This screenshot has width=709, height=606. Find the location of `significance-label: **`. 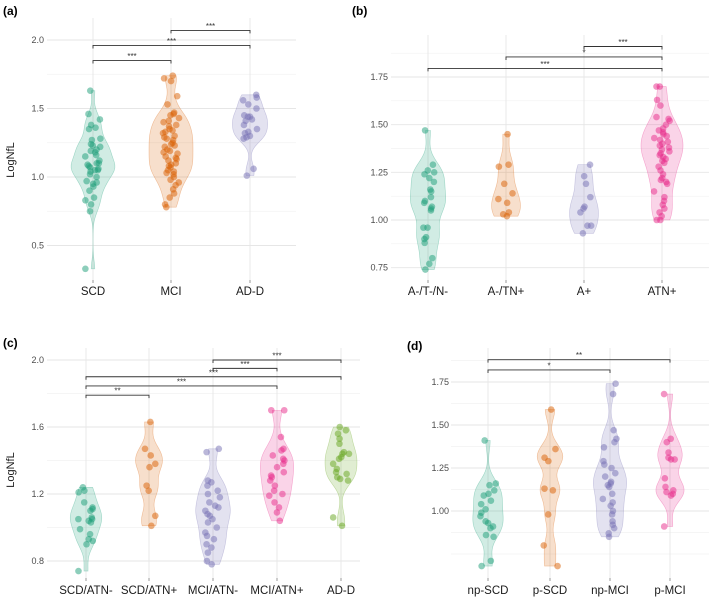

significance-label: ** is located at coordinates (117, 391).